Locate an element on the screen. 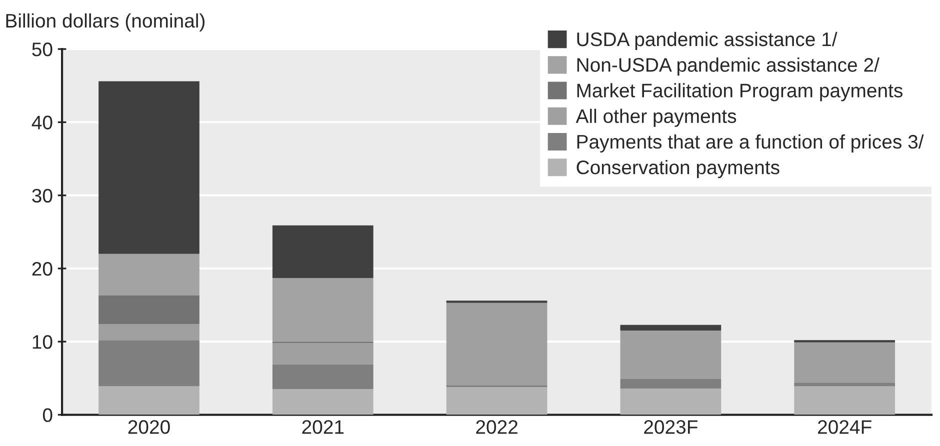 This screenshot has width=940, height=446. legend-label: Conservation payments is located at coordinates (678, 169).